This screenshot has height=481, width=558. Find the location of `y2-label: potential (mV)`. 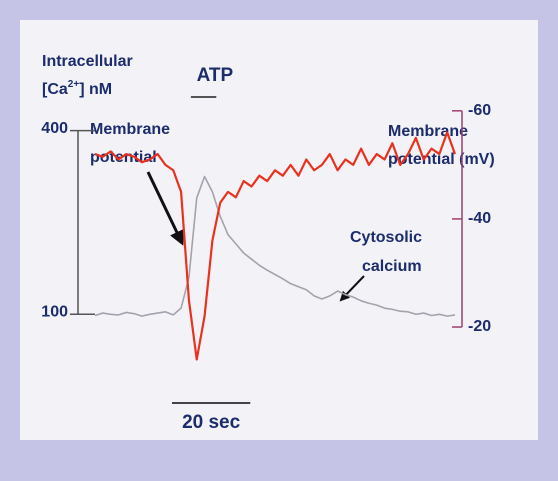

y2-label: potential (mV) is located at coordinates (441, 159).